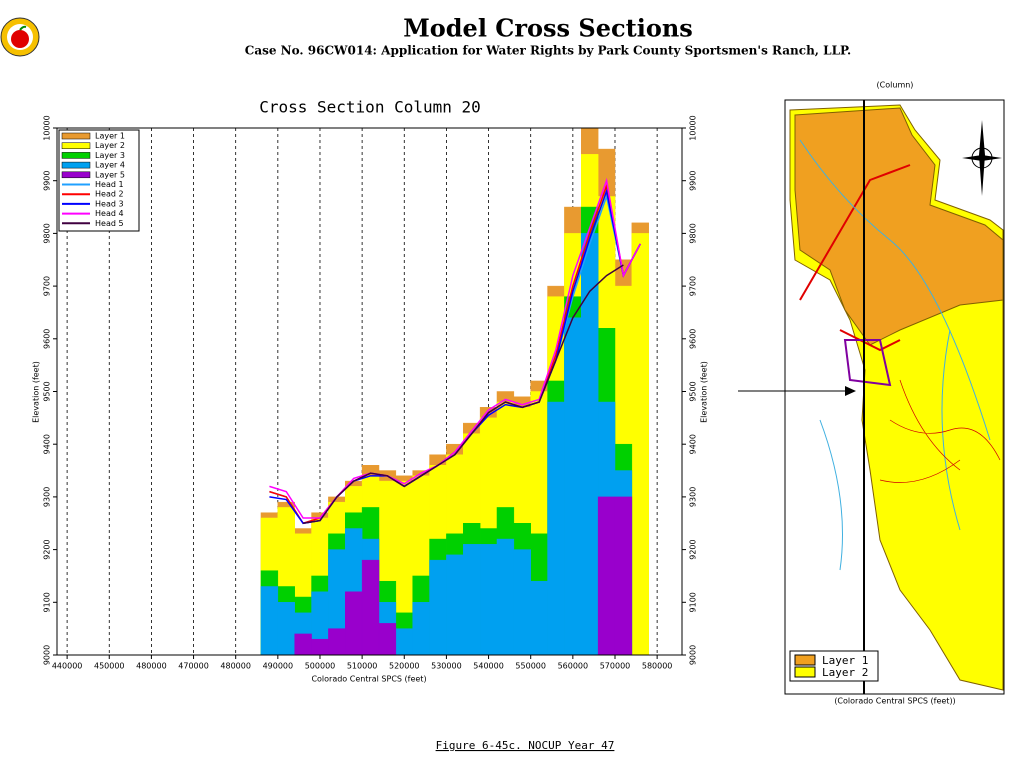 Image resolution: width=1024 pixels, height=772 pixels. Describe the element at coordinates (693, 339) in the screenshot. I see `y2-tick-label: 9600` at that location.